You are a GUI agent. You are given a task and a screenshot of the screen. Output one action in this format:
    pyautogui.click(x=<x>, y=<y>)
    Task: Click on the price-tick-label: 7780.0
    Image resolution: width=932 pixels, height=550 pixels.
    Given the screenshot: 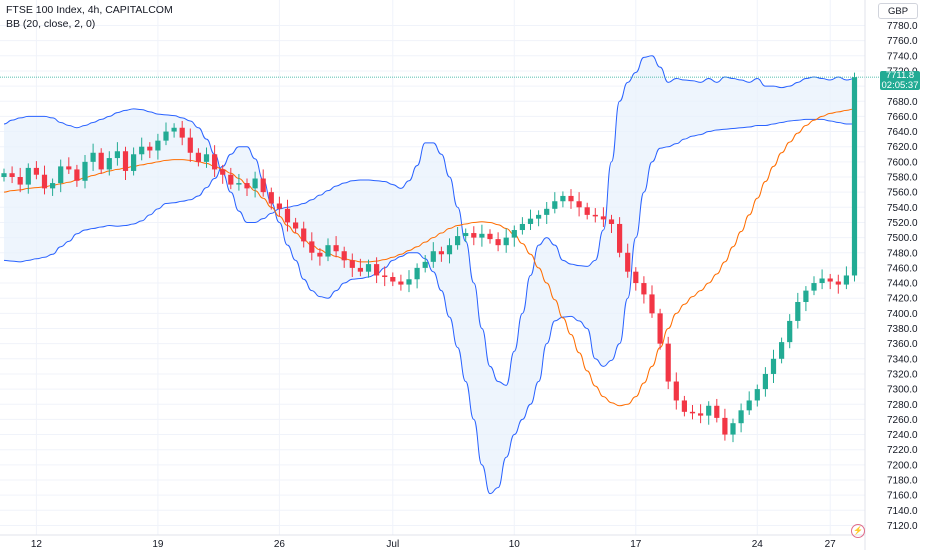 What is the action you would take?
    pyautogui.click(x=902, y=26)
    